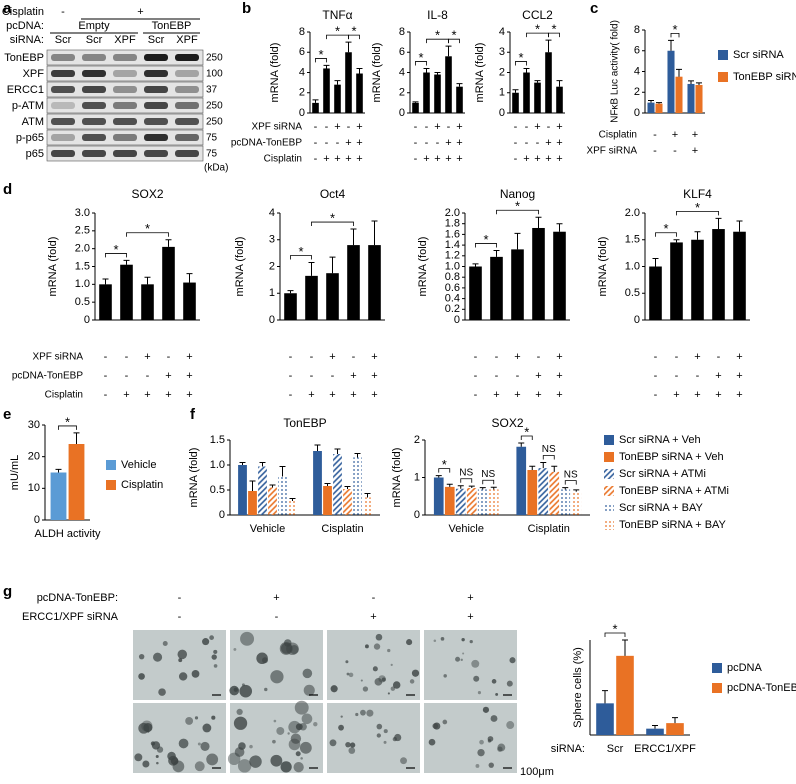  I want to click on y-axis-label: mRNA (fold), so click(397, 478).